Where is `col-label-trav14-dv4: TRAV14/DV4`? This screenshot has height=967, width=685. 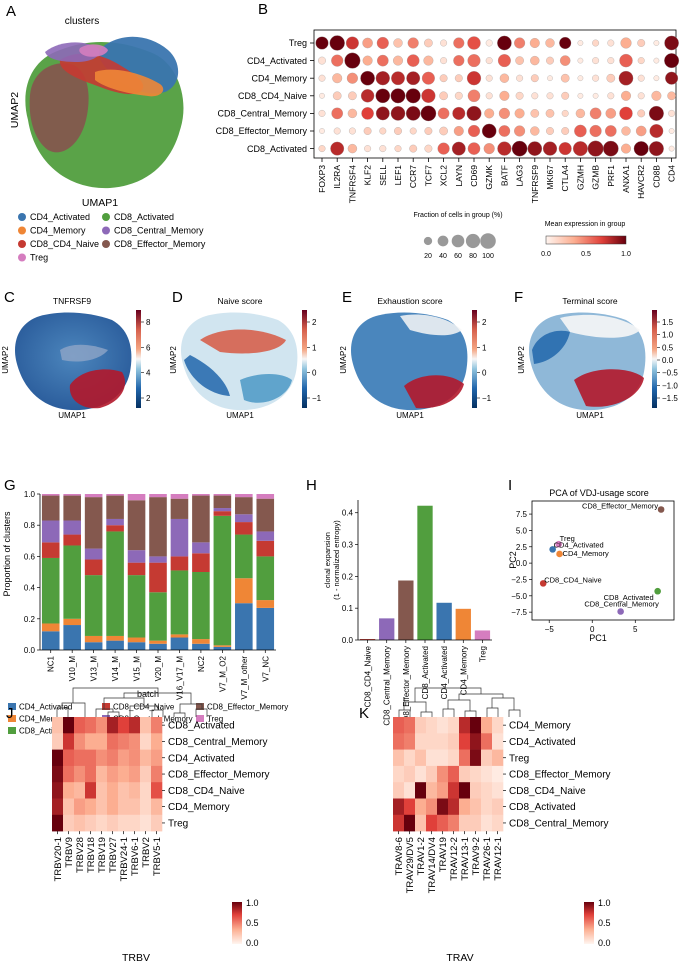 col-label-trav14-dv4: TRAV14/DV4 is located at coordinates (432, 865).